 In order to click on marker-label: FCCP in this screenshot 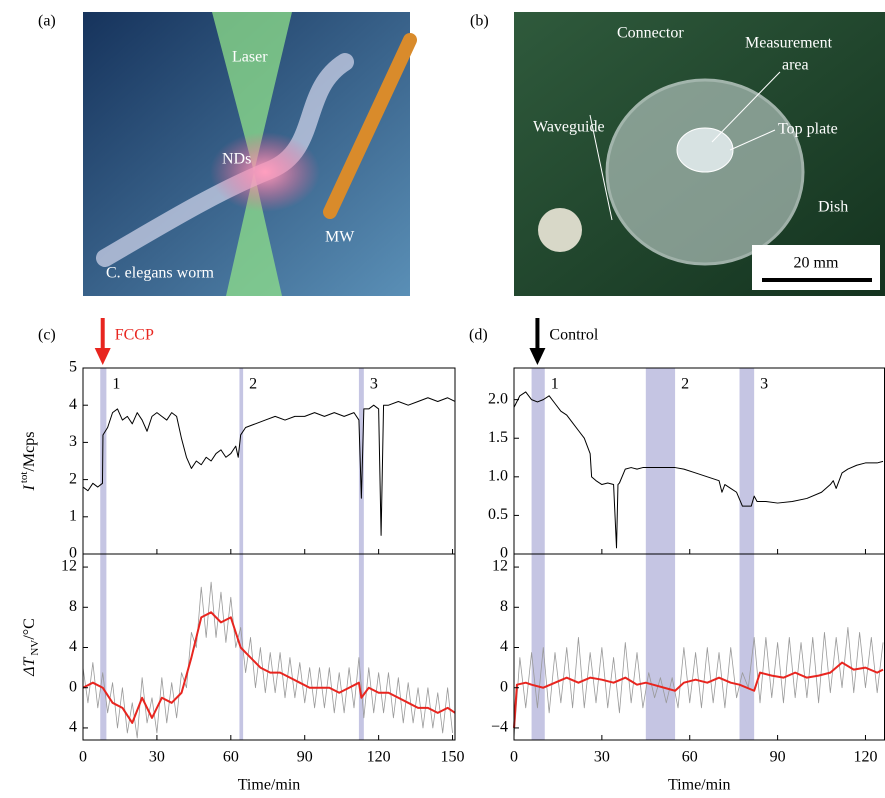, I will do `click(134, 335)`.